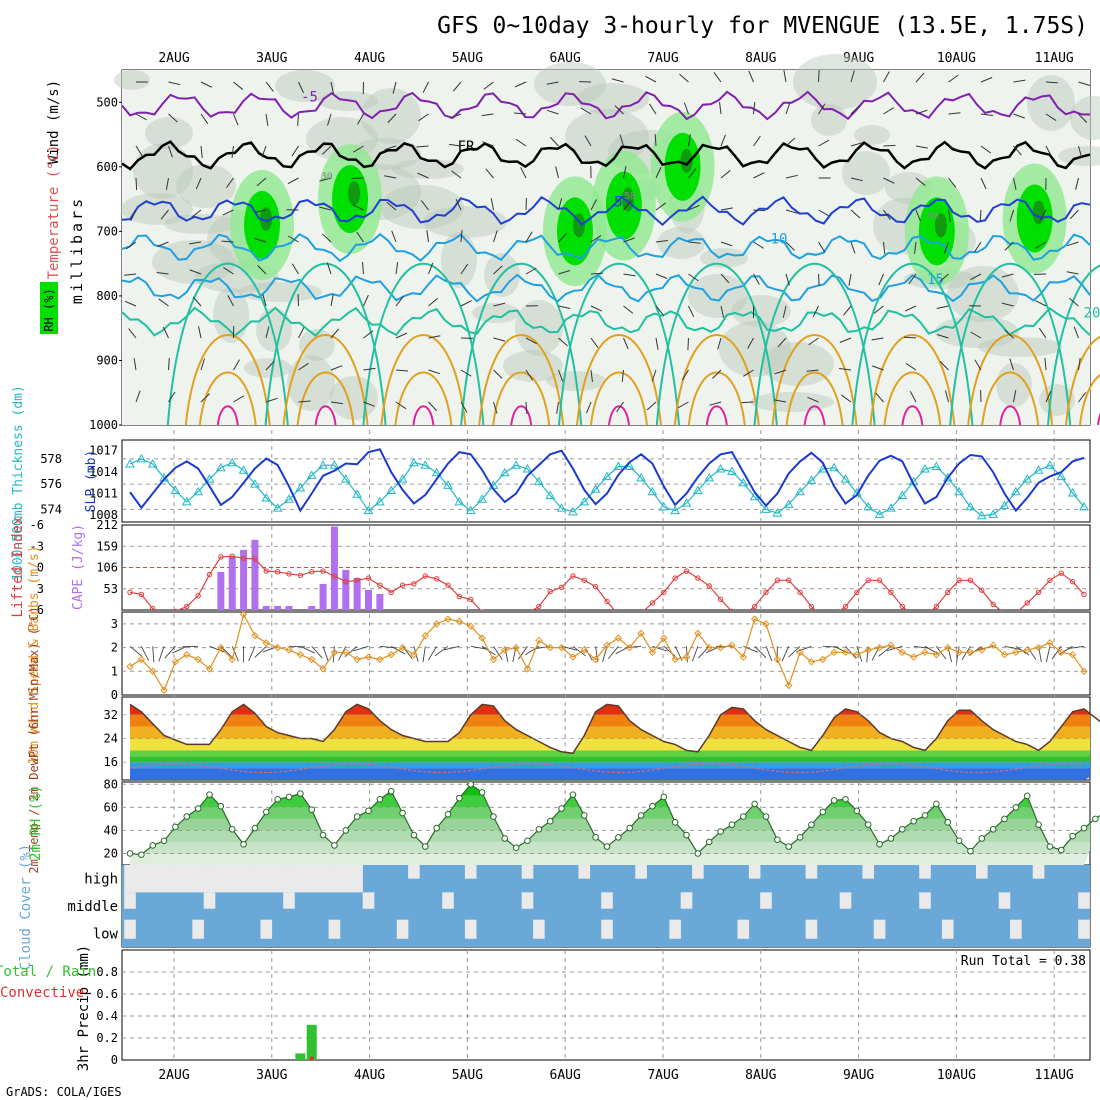  I want to click on cloud-row-label: high, so click(101, 880).